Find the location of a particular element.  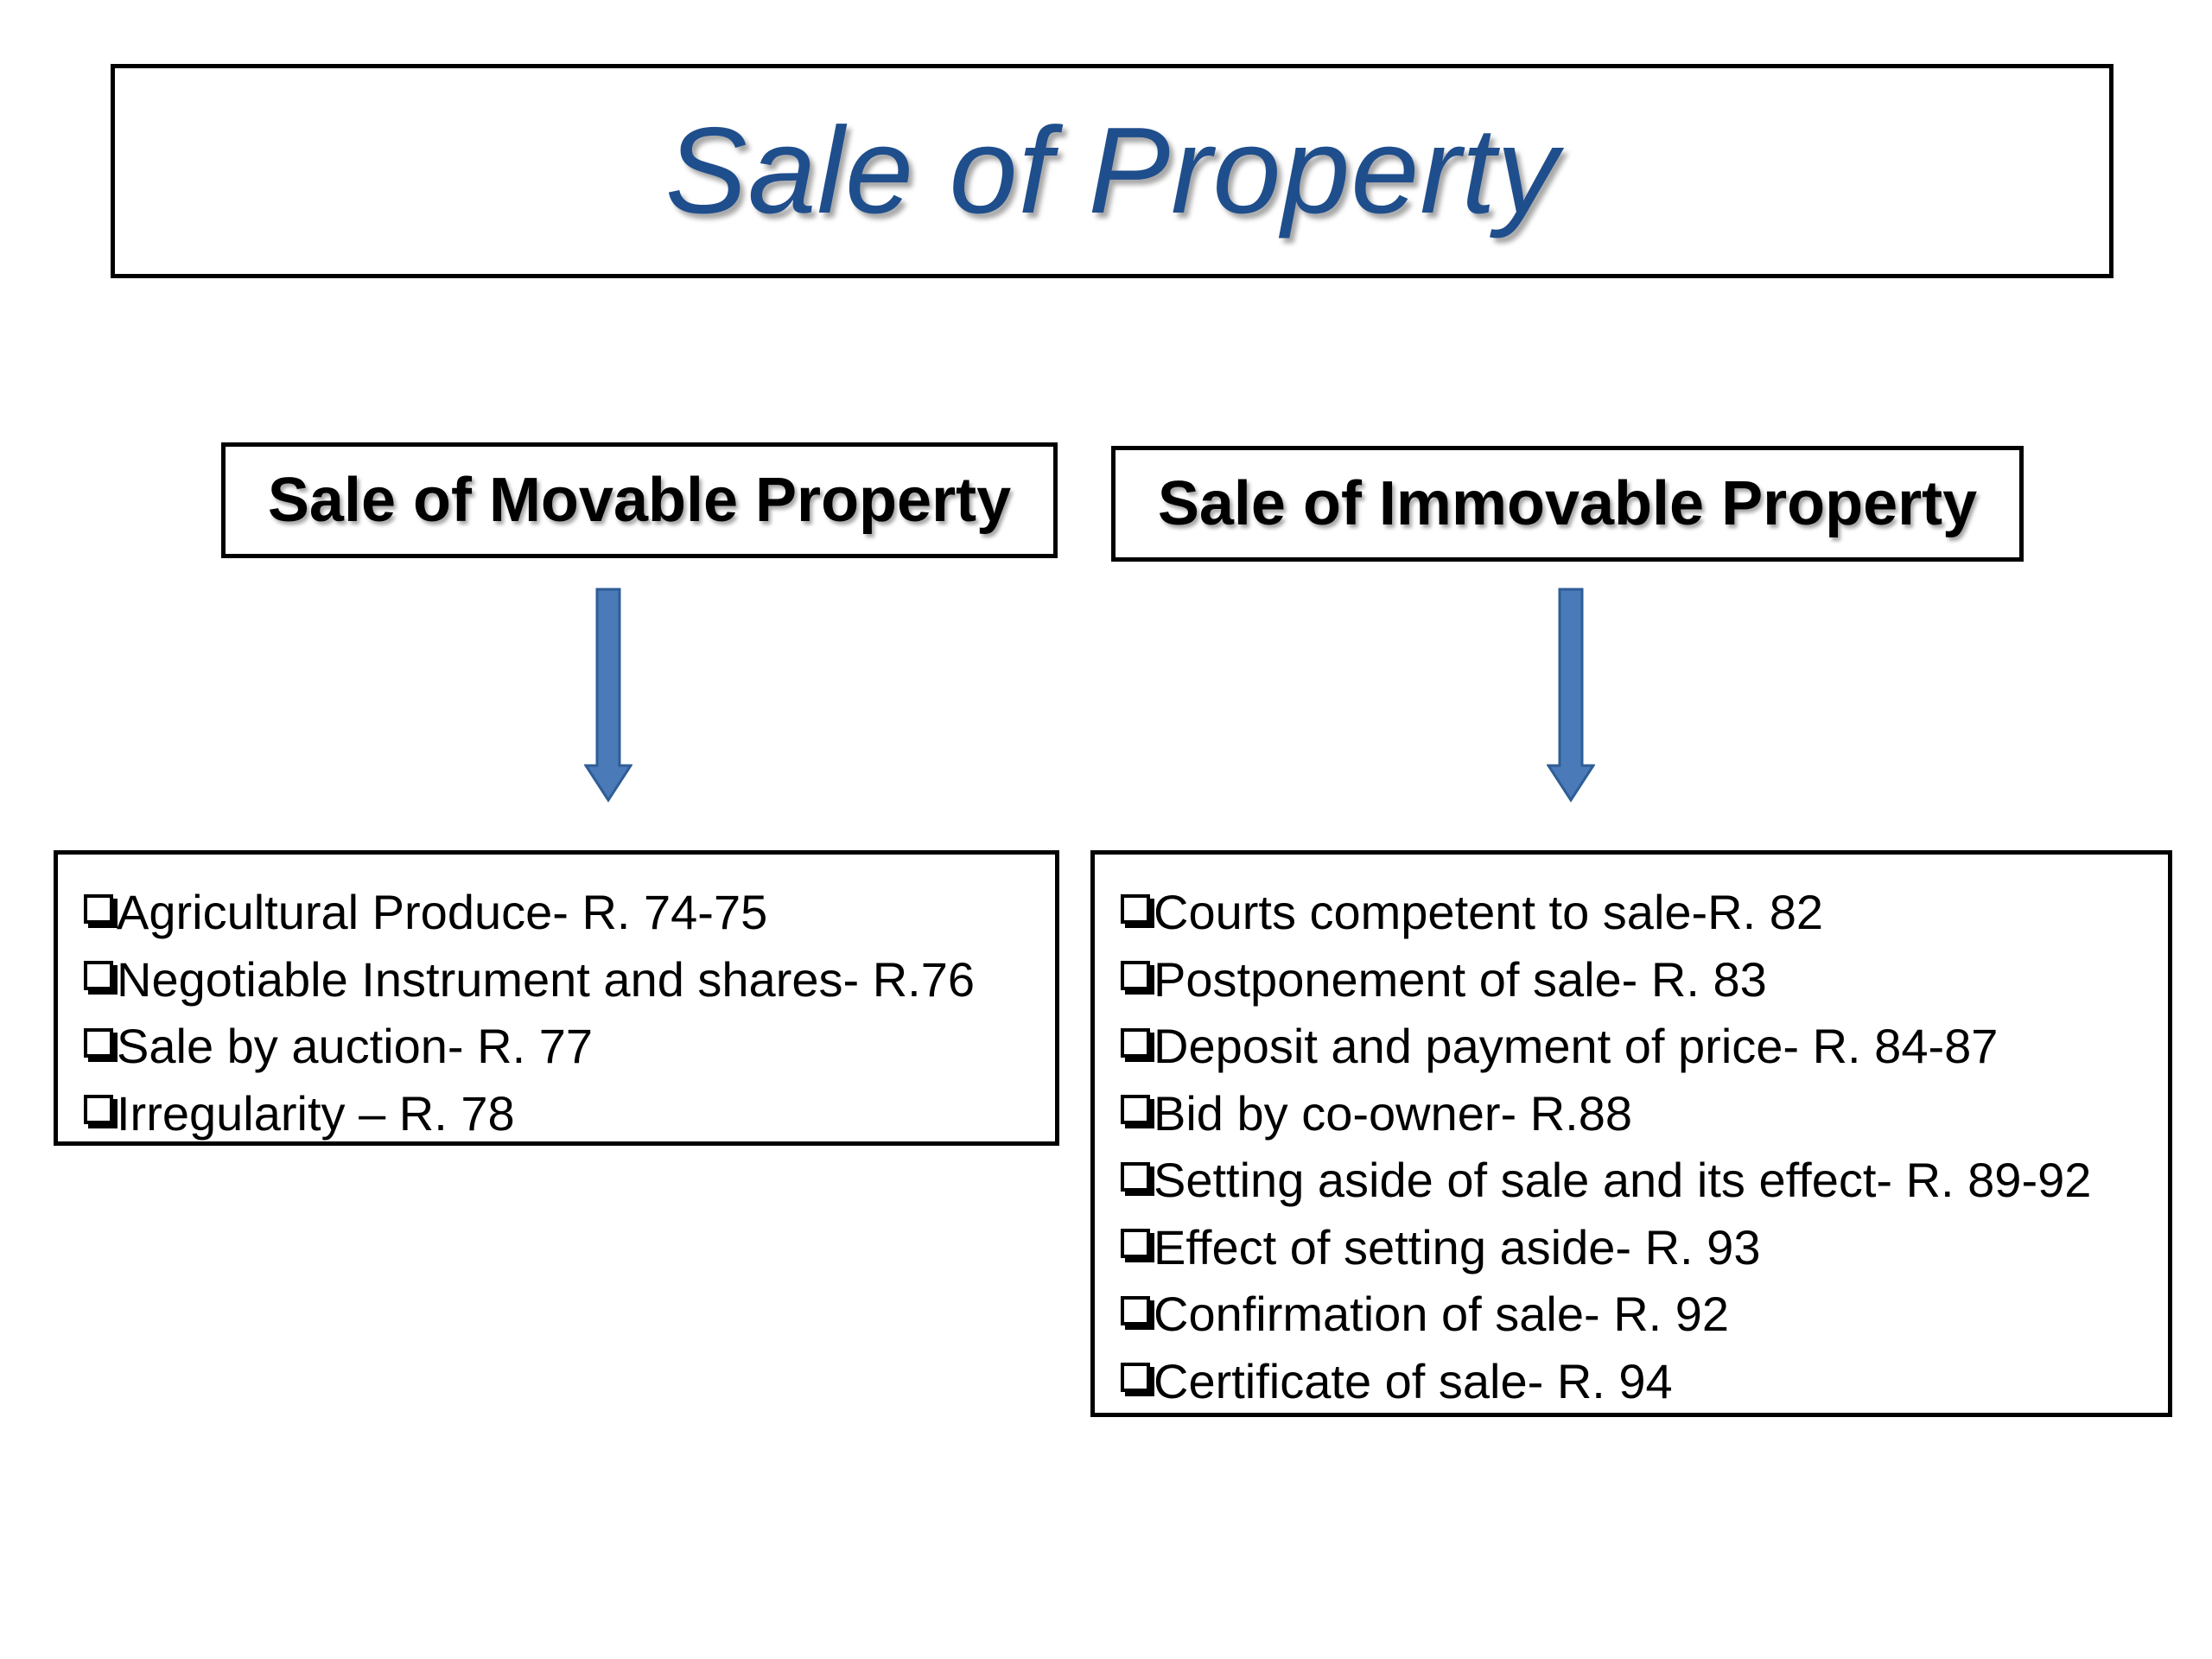

title-box: Sale of Property is located at coordinates (1112, 171).